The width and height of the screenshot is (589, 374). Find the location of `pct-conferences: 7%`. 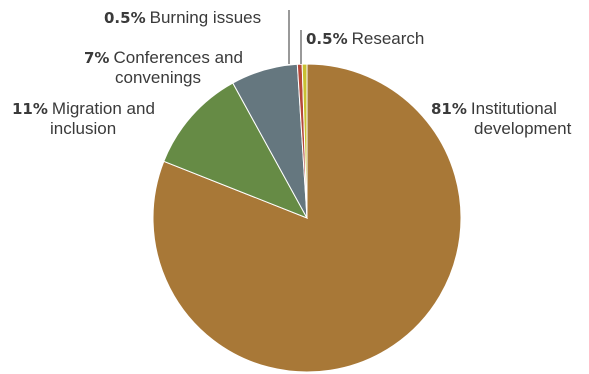

pct-conferences: 7% is located at coordinates (97, 58).